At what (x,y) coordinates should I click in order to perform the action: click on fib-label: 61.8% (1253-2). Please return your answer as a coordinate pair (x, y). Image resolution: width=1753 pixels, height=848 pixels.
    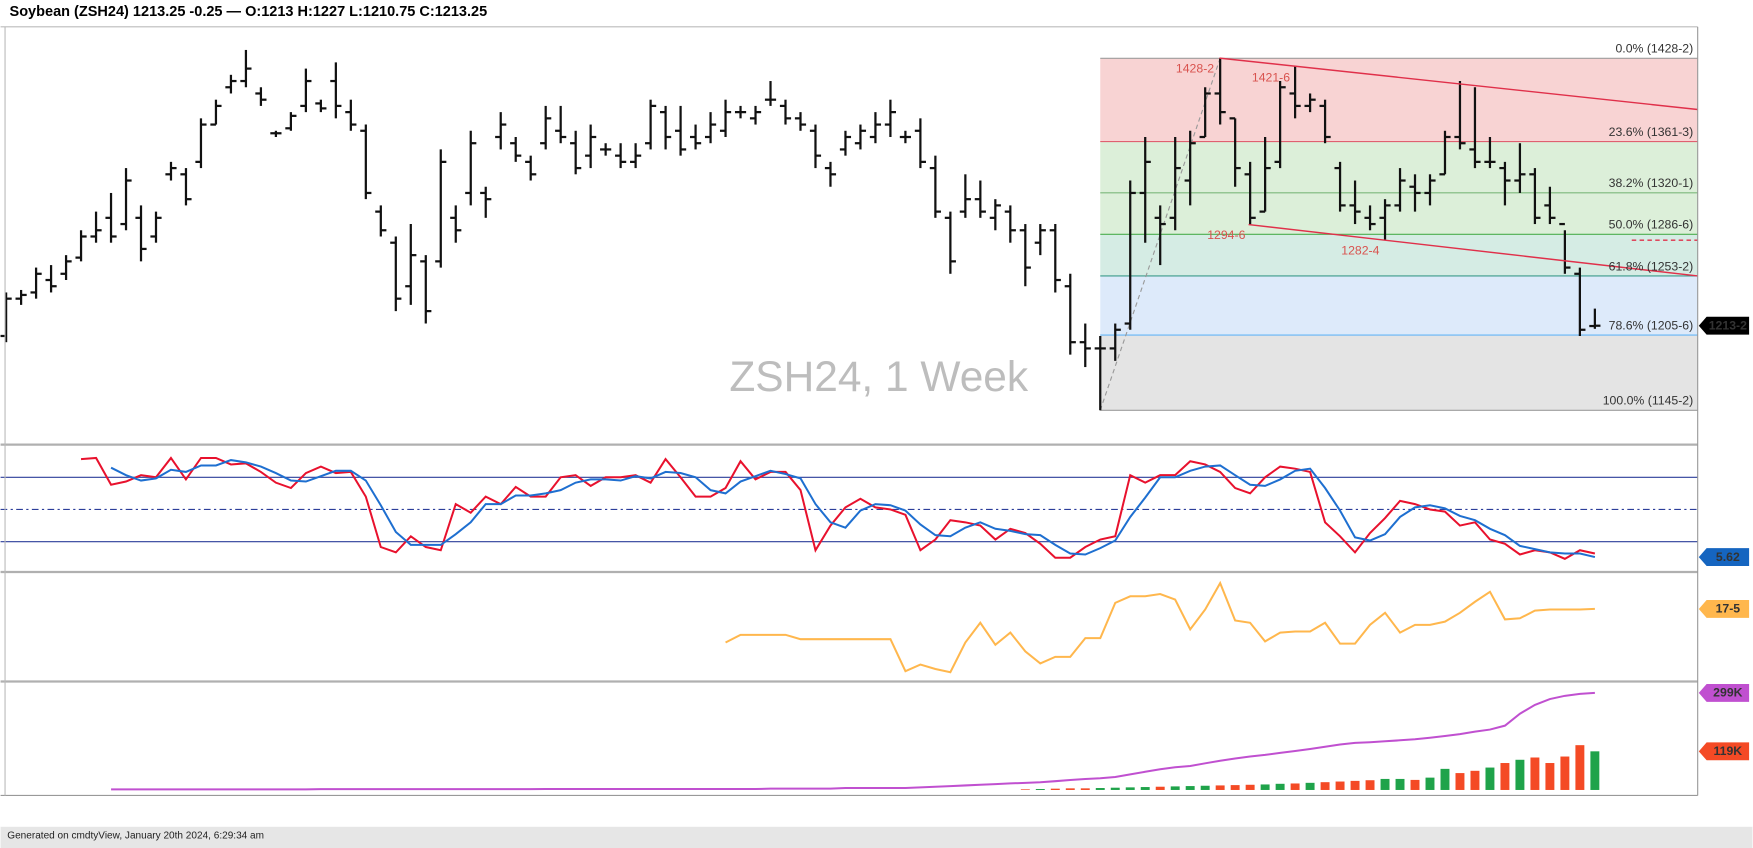
    Looking at the image, I should click on (1651, 266).